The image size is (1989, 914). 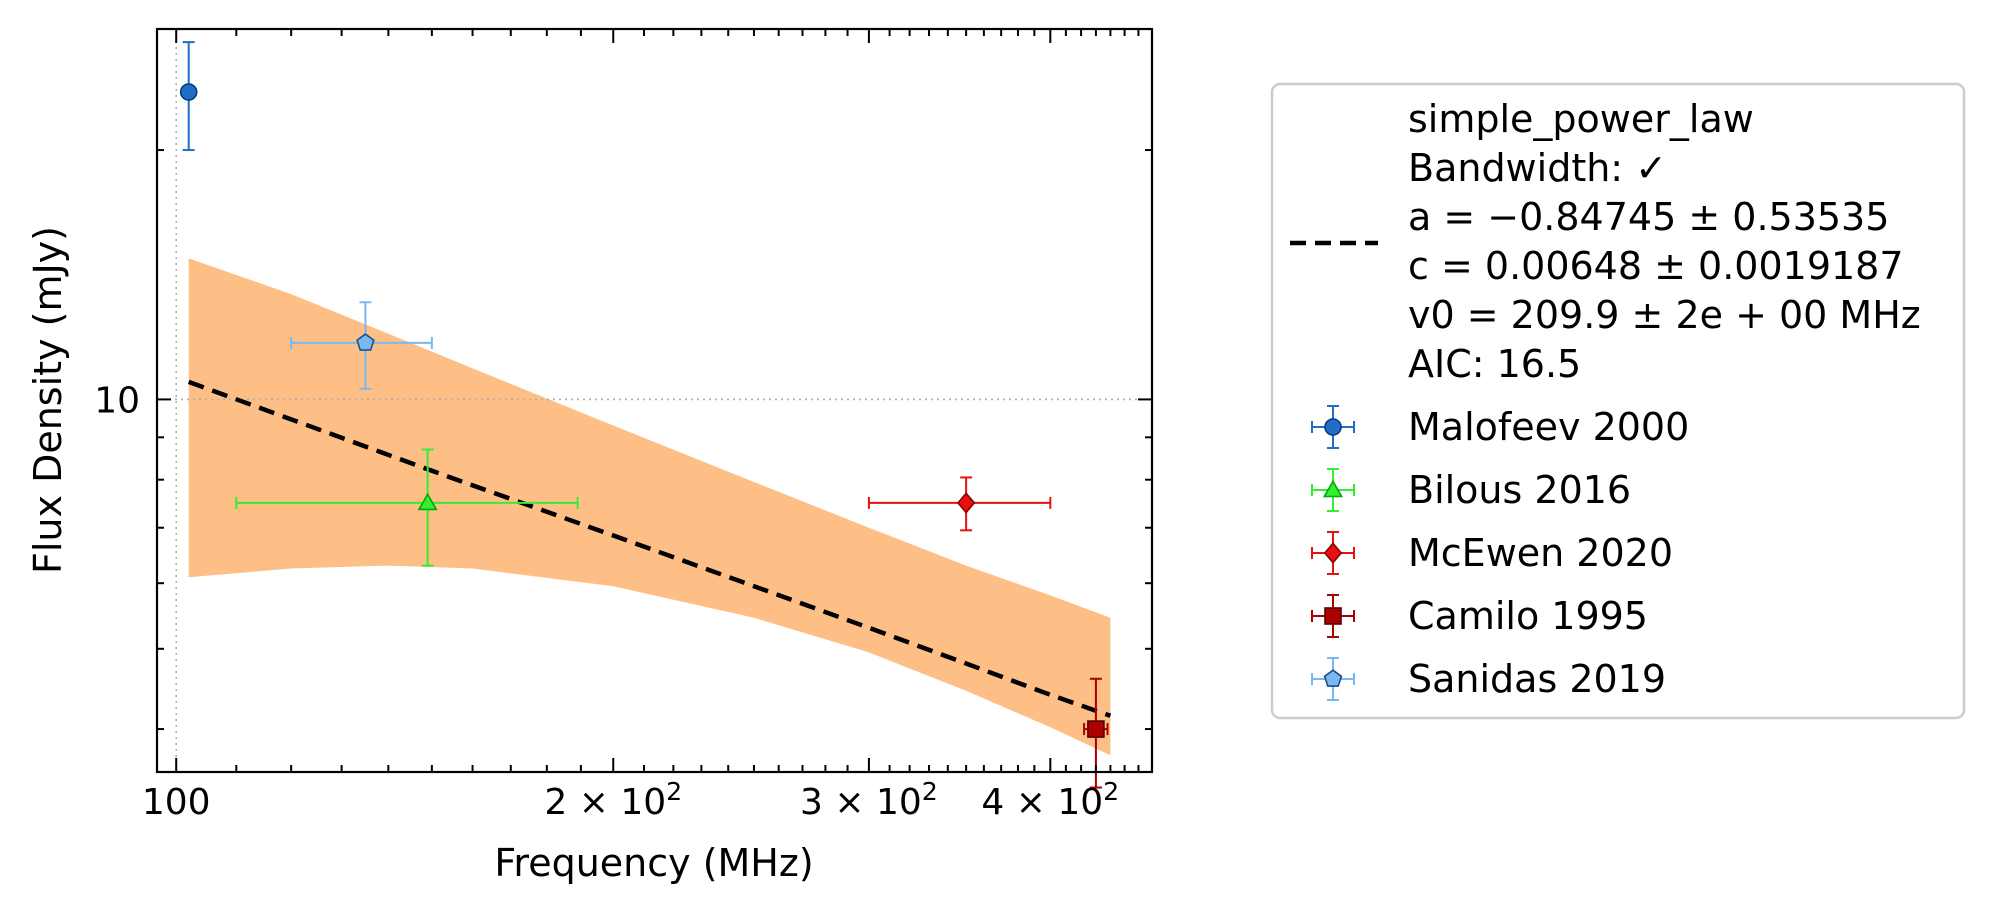 I want to click on legend-fit-text: simple_power_law, so click(x=1581, y=119).